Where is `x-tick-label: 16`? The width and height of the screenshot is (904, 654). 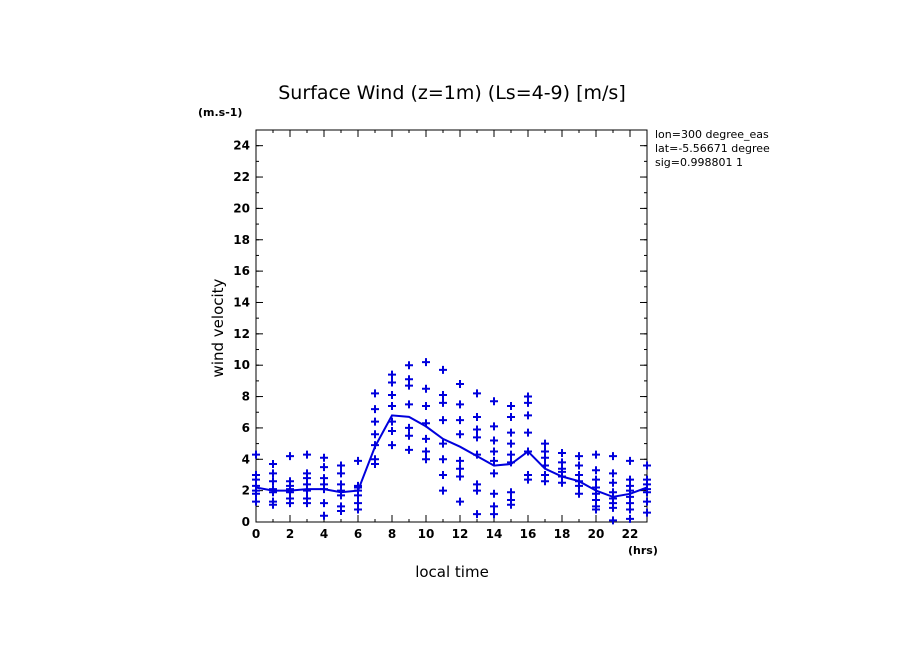
x-tick-label: 16 is located at coordinates (528, 534).